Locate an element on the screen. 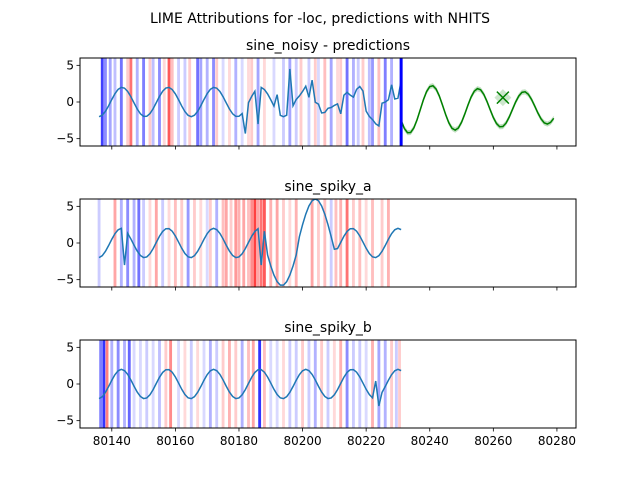 The image size is (640, 480). series-line is located at coordinates (250, 387).